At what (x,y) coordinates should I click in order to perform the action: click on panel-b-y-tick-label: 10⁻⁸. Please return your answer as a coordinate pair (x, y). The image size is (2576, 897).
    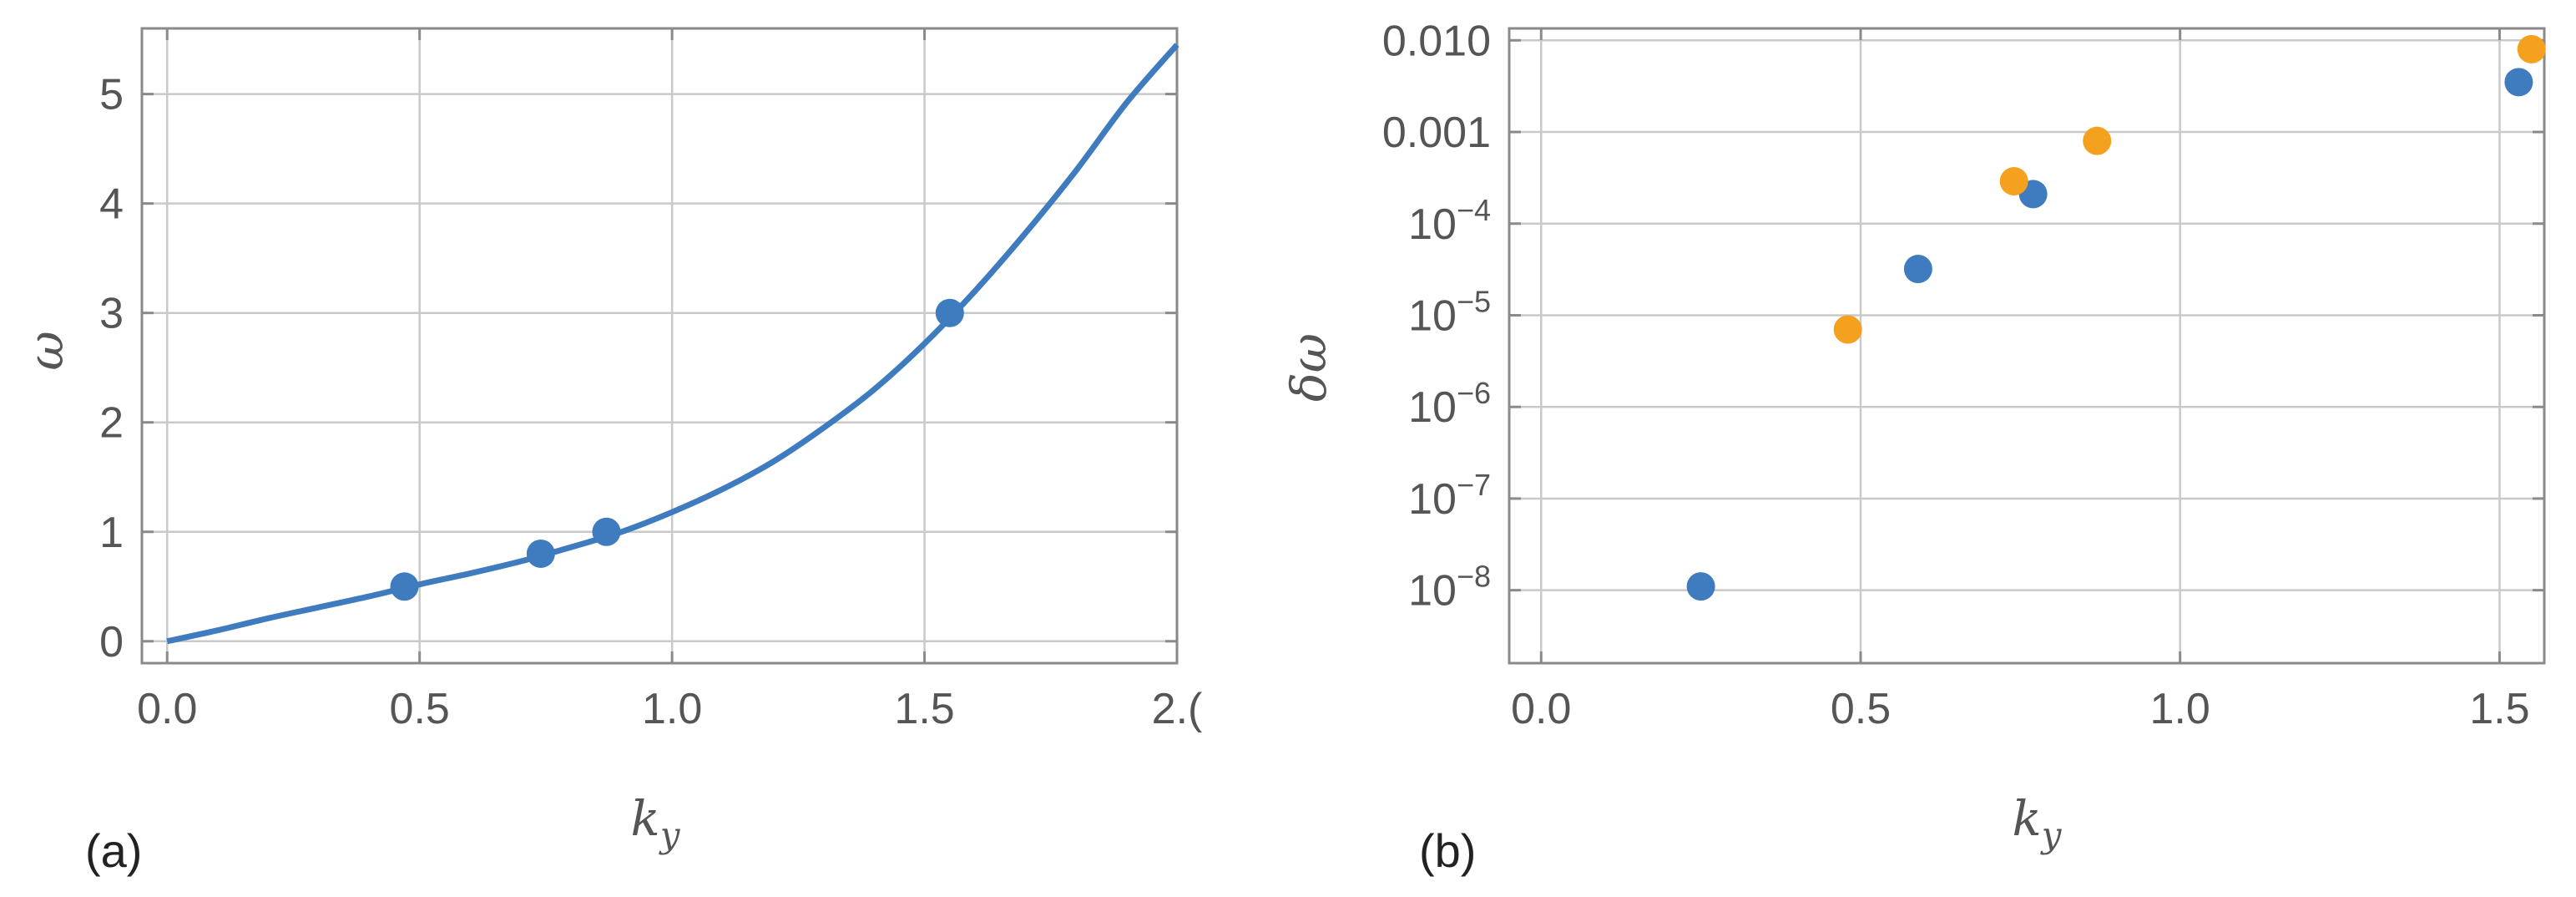
    Looking at the image, I should click on (1449, 588).